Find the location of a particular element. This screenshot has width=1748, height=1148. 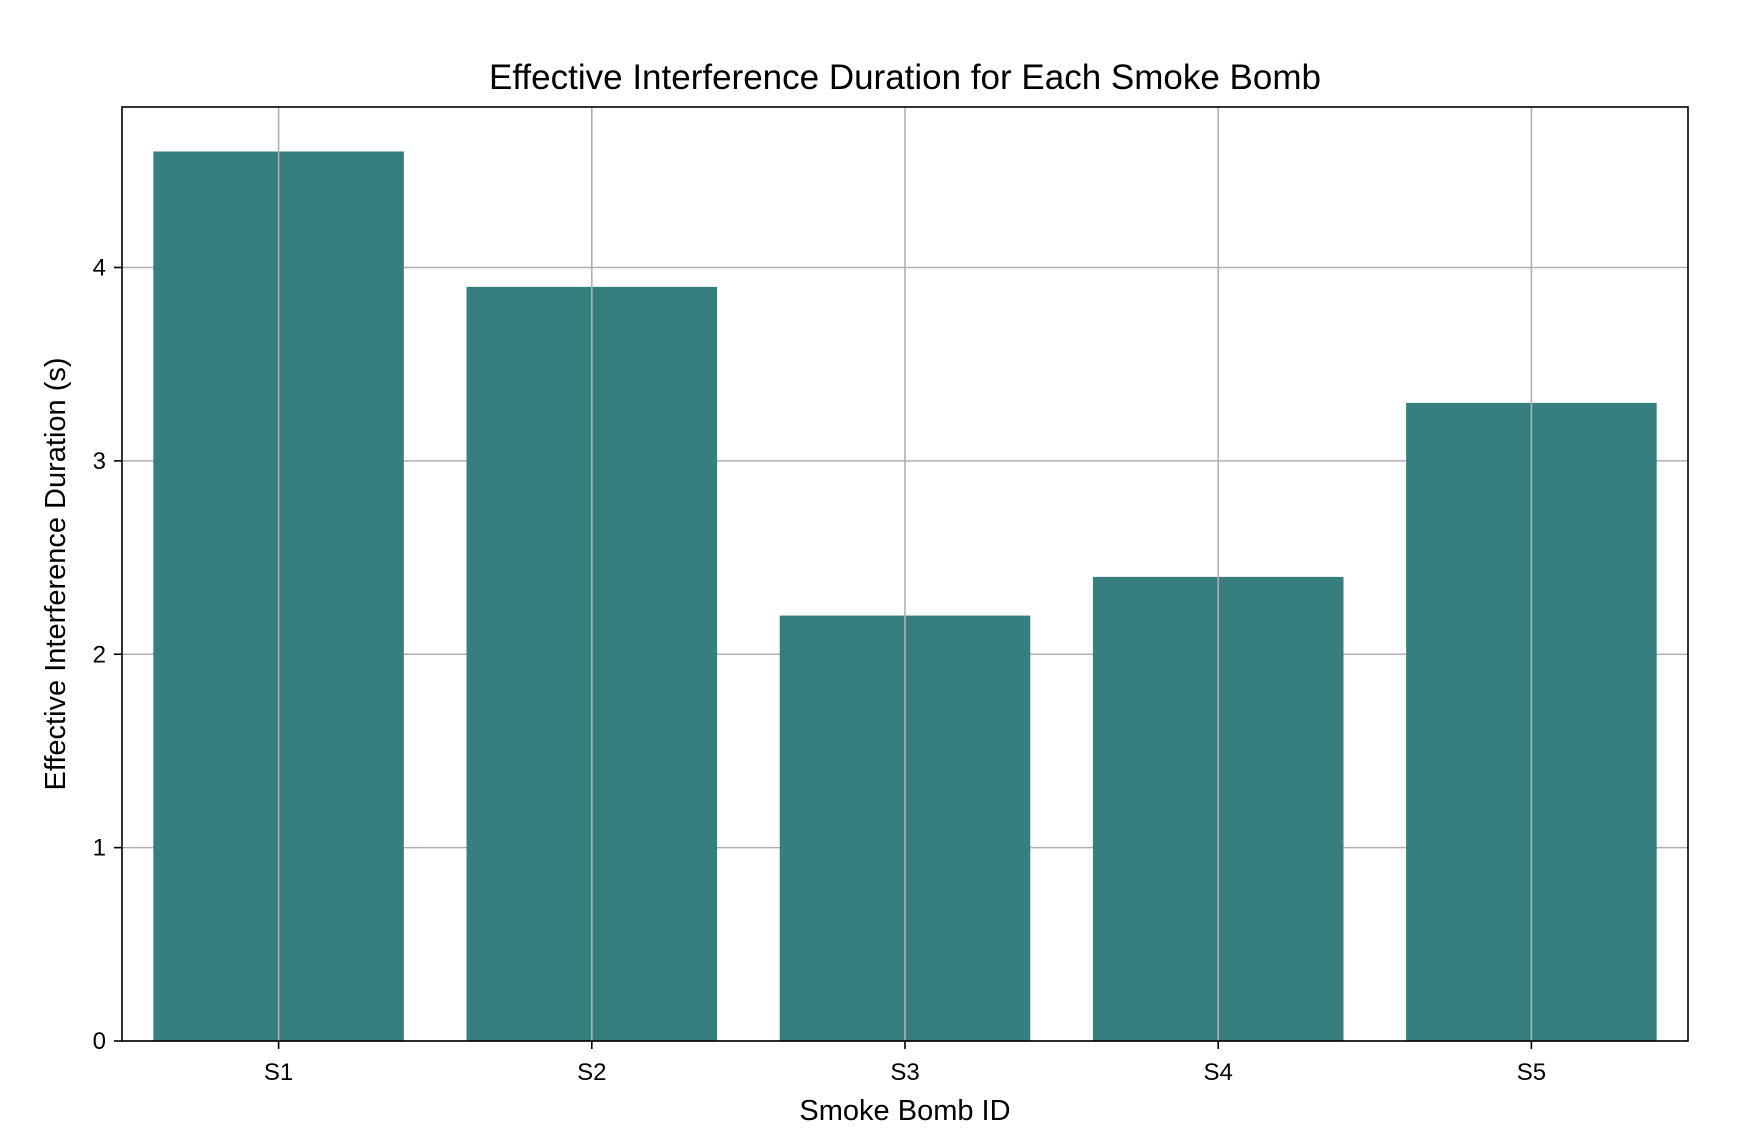

y-tick-label: 2 is located at coordinates (99, 654).